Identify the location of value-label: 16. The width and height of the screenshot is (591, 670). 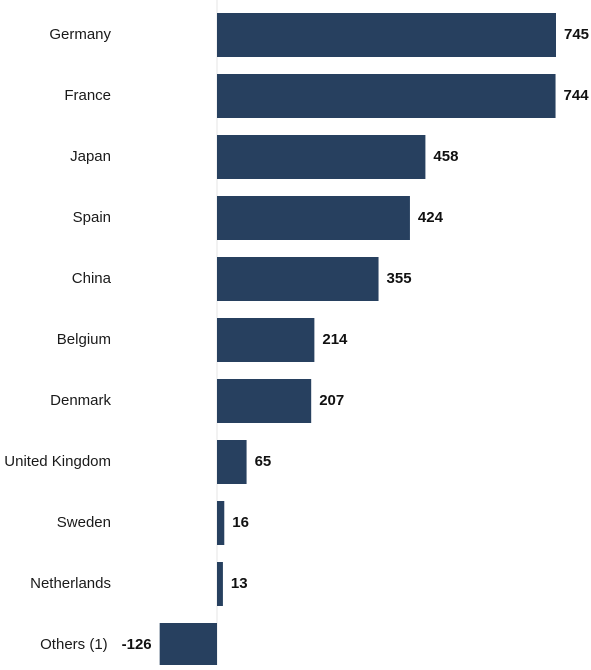
(240, 522).